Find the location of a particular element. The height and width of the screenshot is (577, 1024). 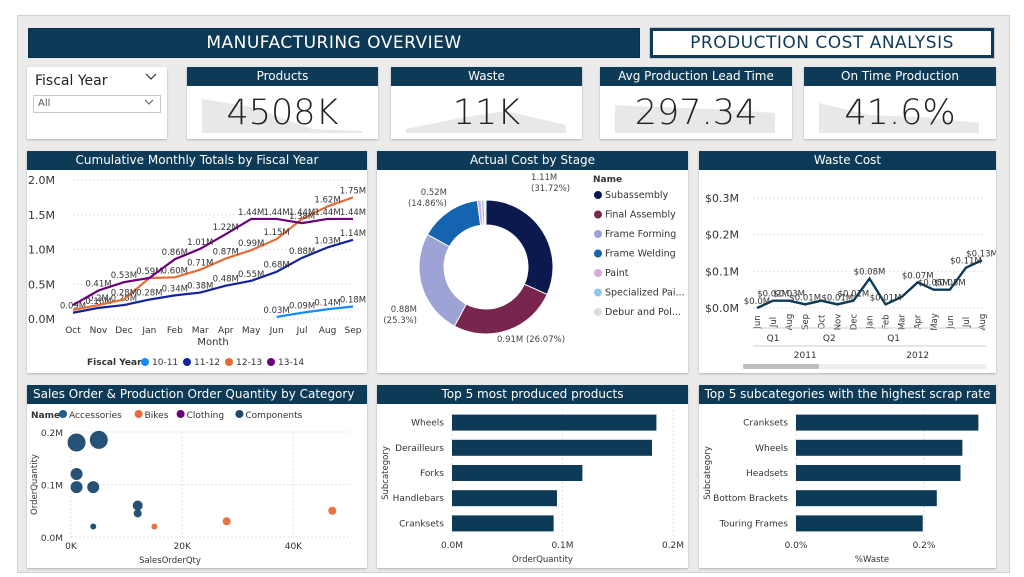

legend-item: Frame Forming is located at coordinates (640, 234).